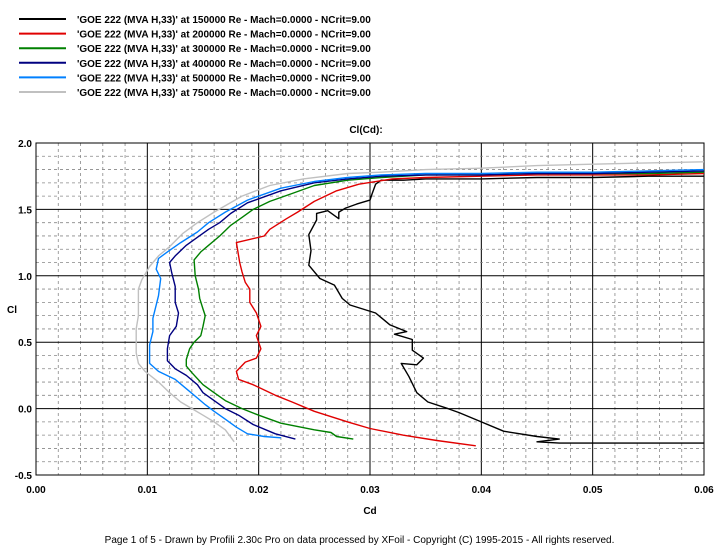 The width and height of the screenshot is (719, 549). Describe the element at coordinates (259, 490) in the screenshot. I see `x-tick-label: 0.02` at that location.